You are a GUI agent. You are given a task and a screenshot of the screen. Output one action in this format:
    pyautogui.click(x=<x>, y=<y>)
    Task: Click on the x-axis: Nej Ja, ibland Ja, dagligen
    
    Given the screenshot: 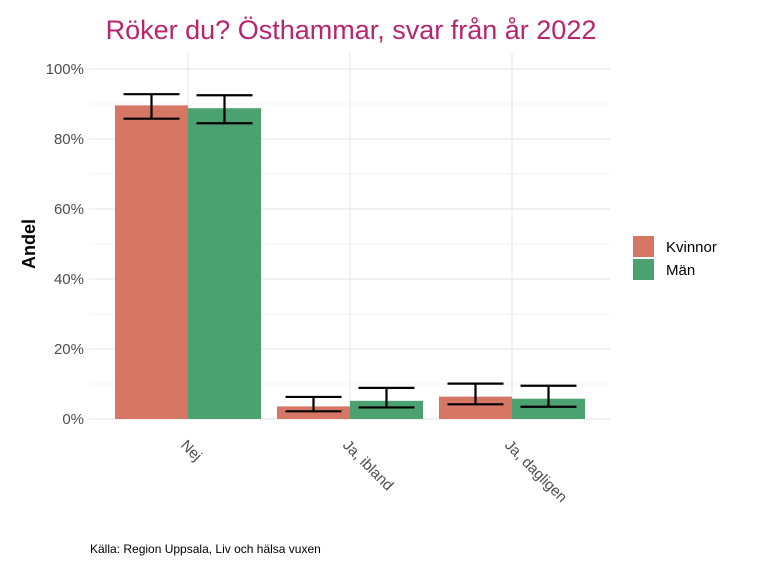 What is the action you would take?
    pyautogui.click(x=373, y=471)
    